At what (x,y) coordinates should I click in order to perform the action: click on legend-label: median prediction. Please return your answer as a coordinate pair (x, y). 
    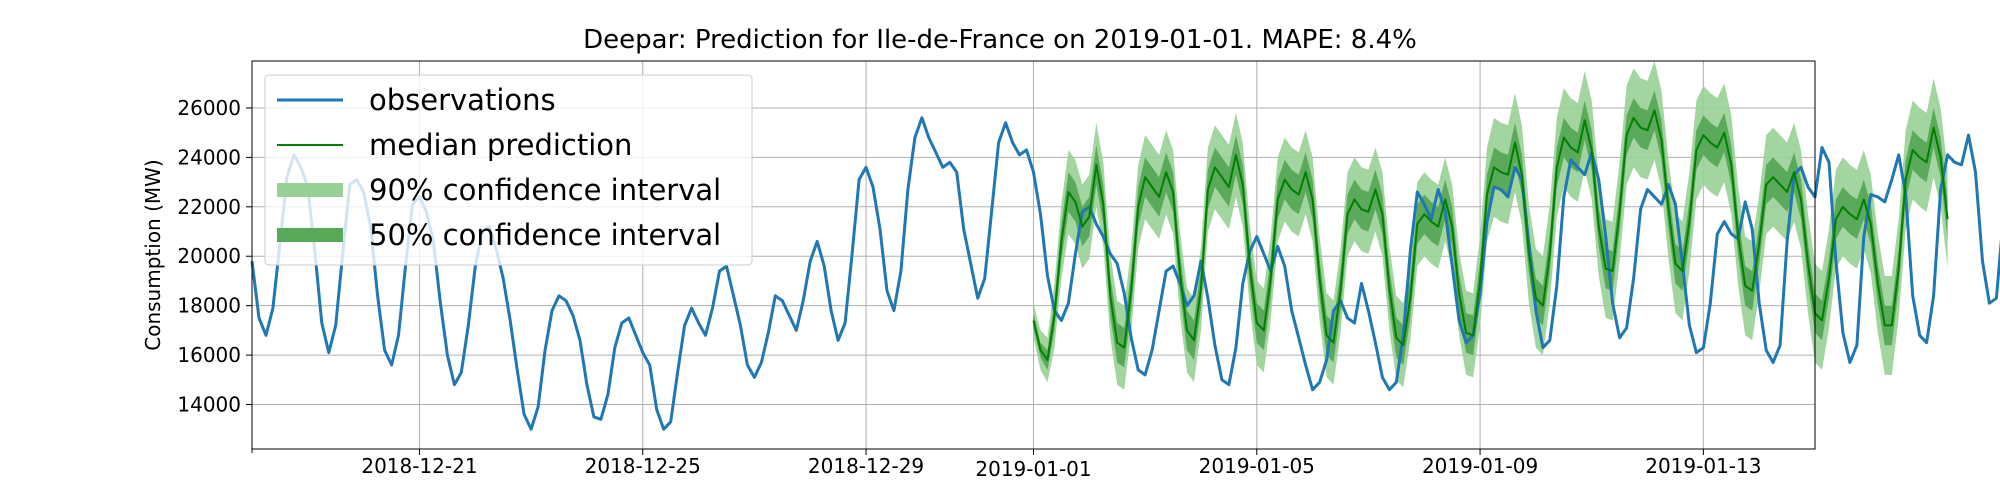
    Looking at the image, I should click on (500, 145).